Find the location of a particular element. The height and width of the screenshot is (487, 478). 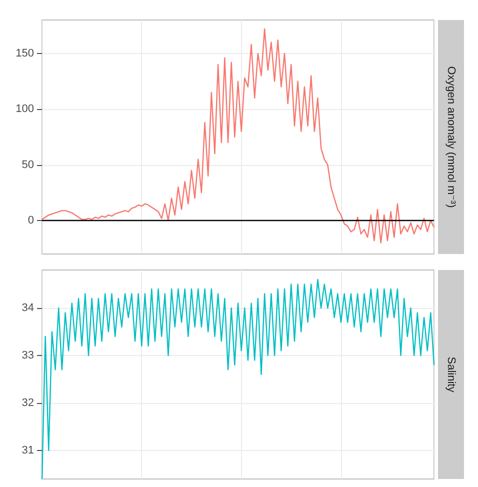

y-tick-label: 34 is located at coordinates (28, 308).